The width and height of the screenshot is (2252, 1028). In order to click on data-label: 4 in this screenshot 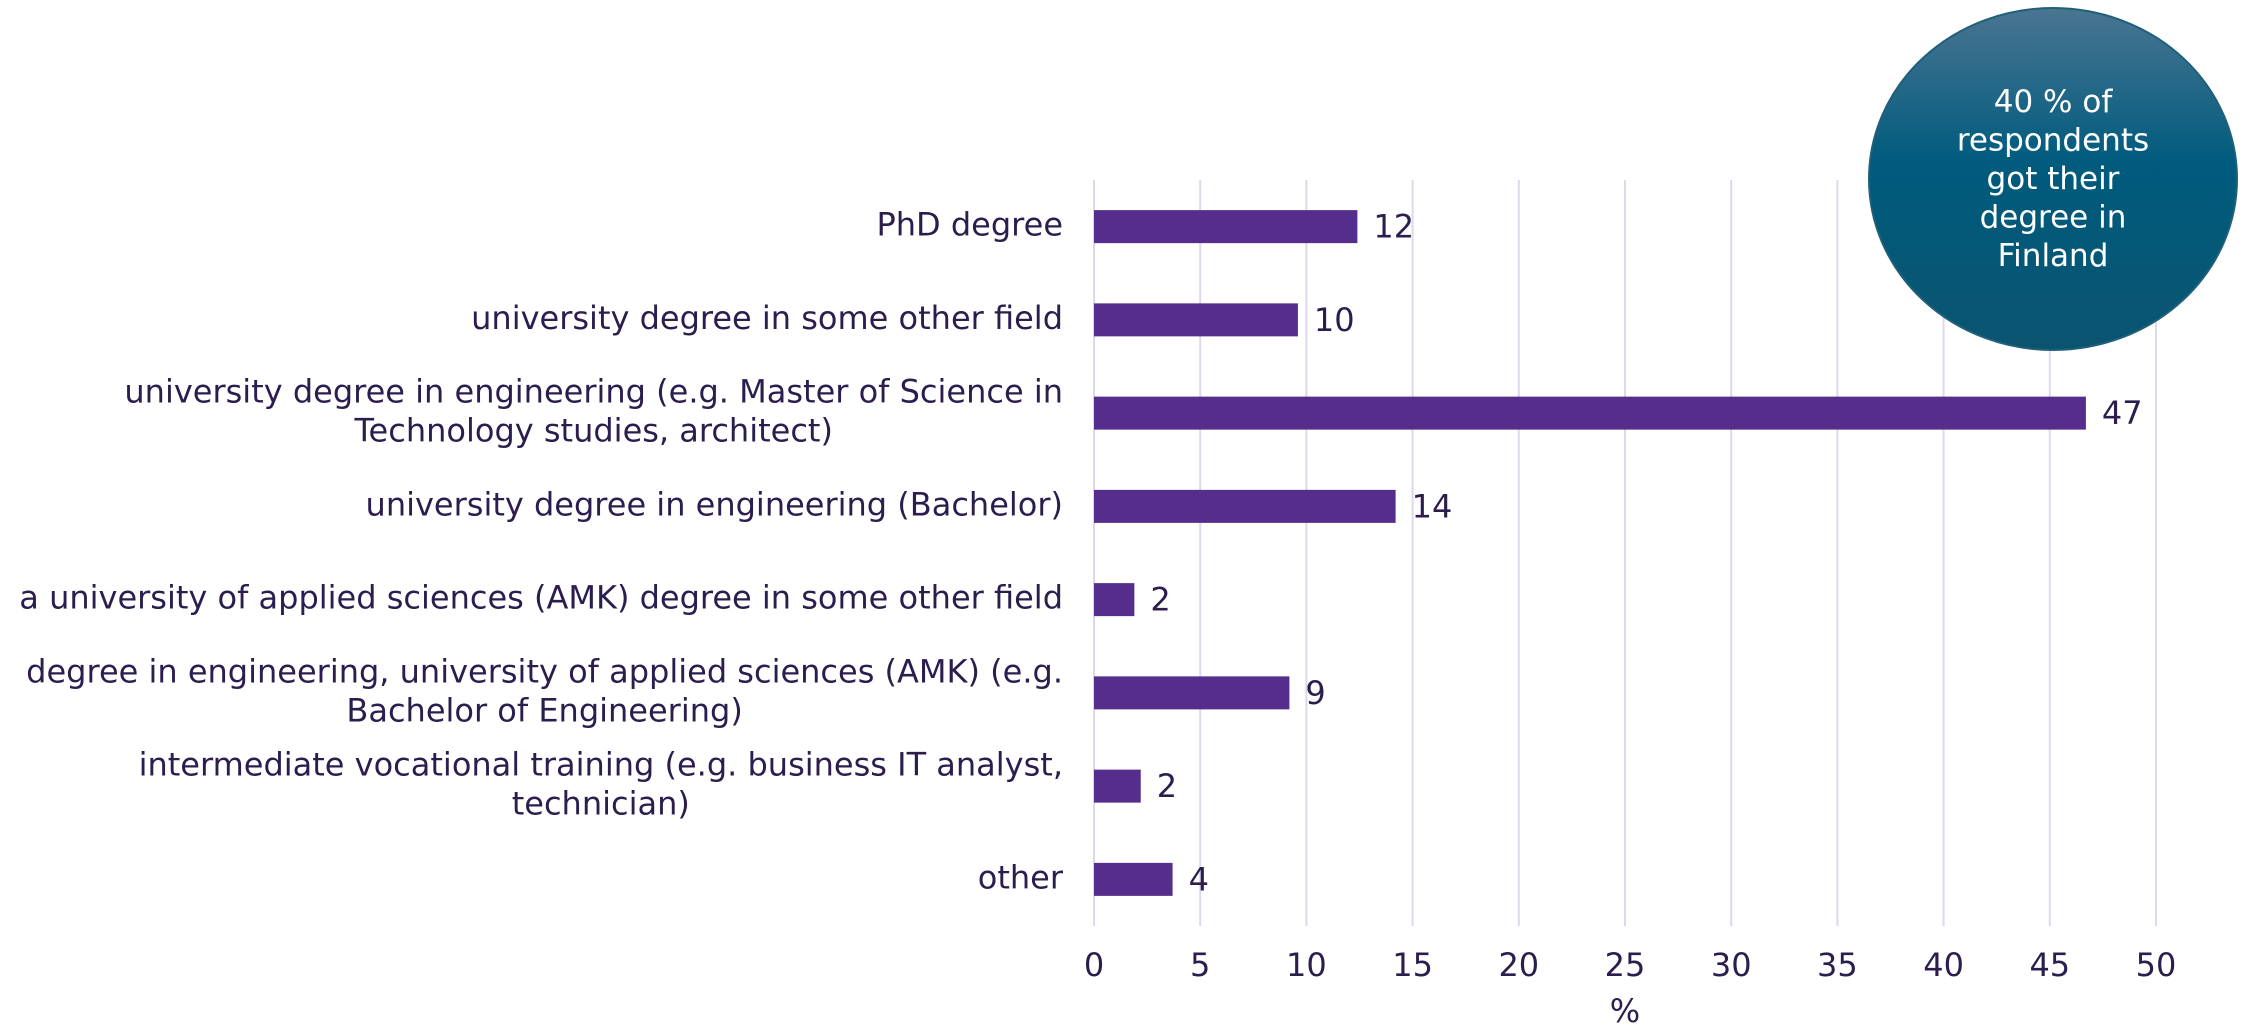, I will do `click(1199, 879)`.